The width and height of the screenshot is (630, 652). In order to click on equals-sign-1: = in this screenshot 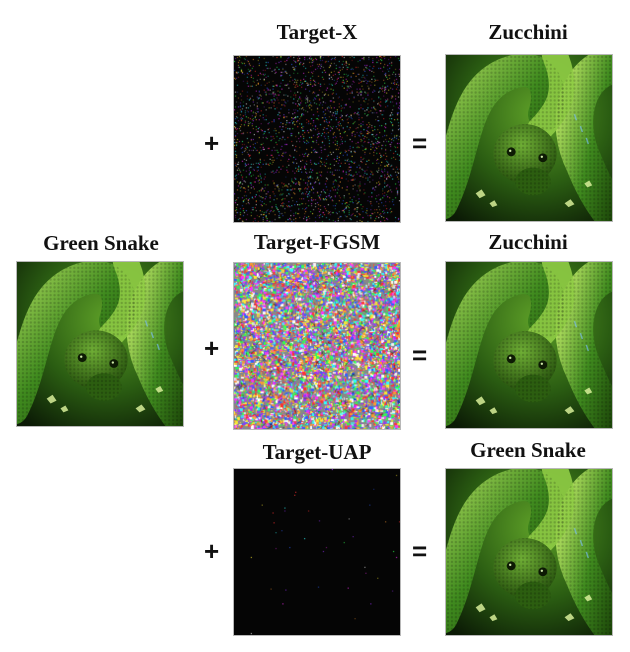, I will do `click(420, 143)`.